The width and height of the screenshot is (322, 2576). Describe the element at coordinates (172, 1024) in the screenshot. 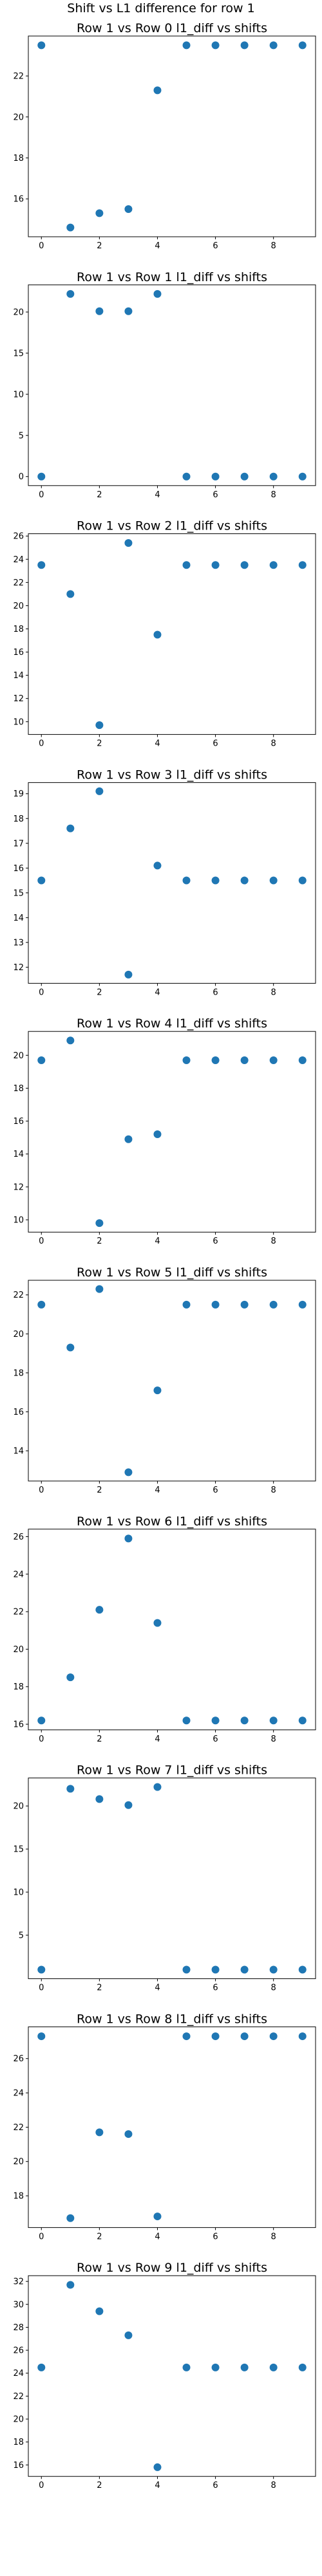

I see `subplot-title: Row 1 vs Row 4 l1_diff vs shifts` at that location.